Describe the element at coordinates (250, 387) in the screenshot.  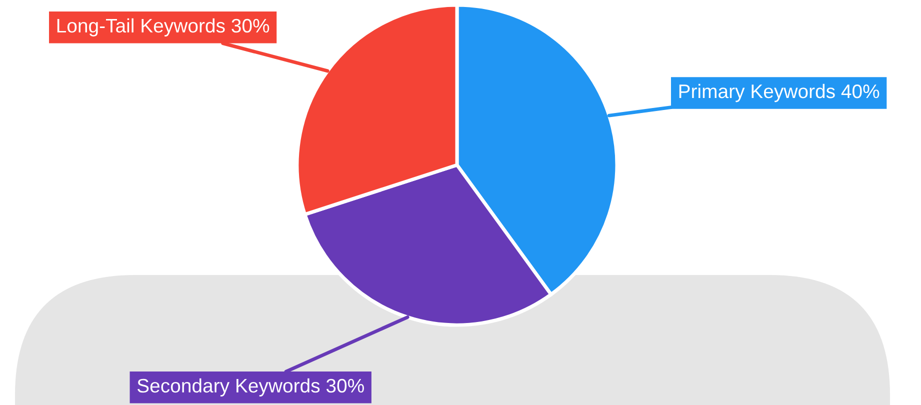
I see `slice-label: Secondary Keywords 30%` at that location.